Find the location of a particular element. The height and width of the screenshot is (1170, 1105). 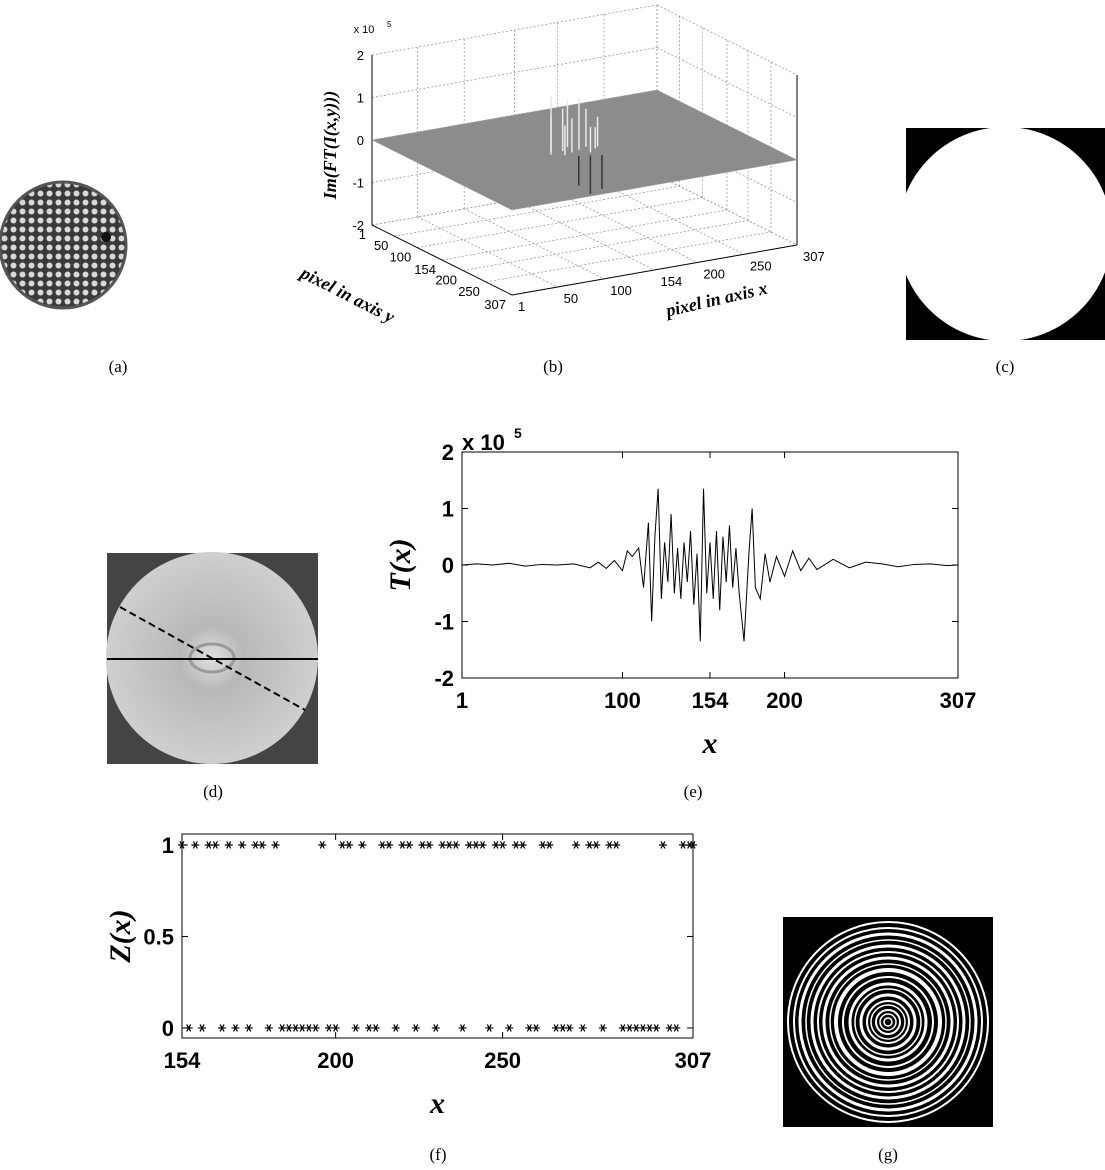

data-line is located at coordinates (710, 565).